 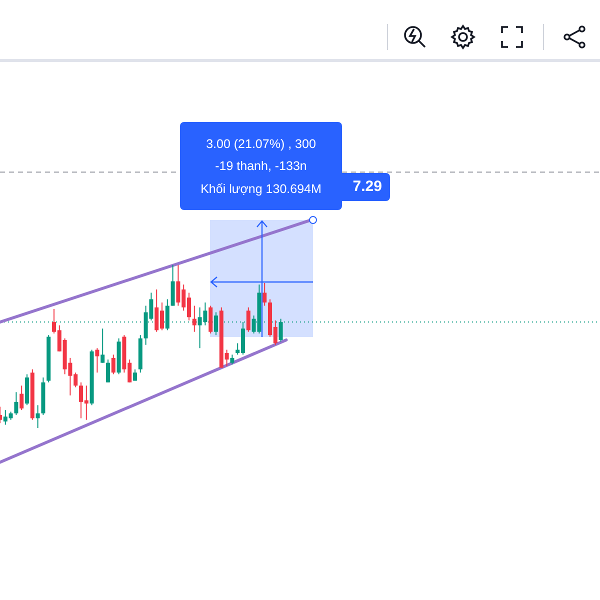 What do you see at coordinates (360, 187) in the screenshot?
I see `text: 7.29` at bounding box center [360, 187].